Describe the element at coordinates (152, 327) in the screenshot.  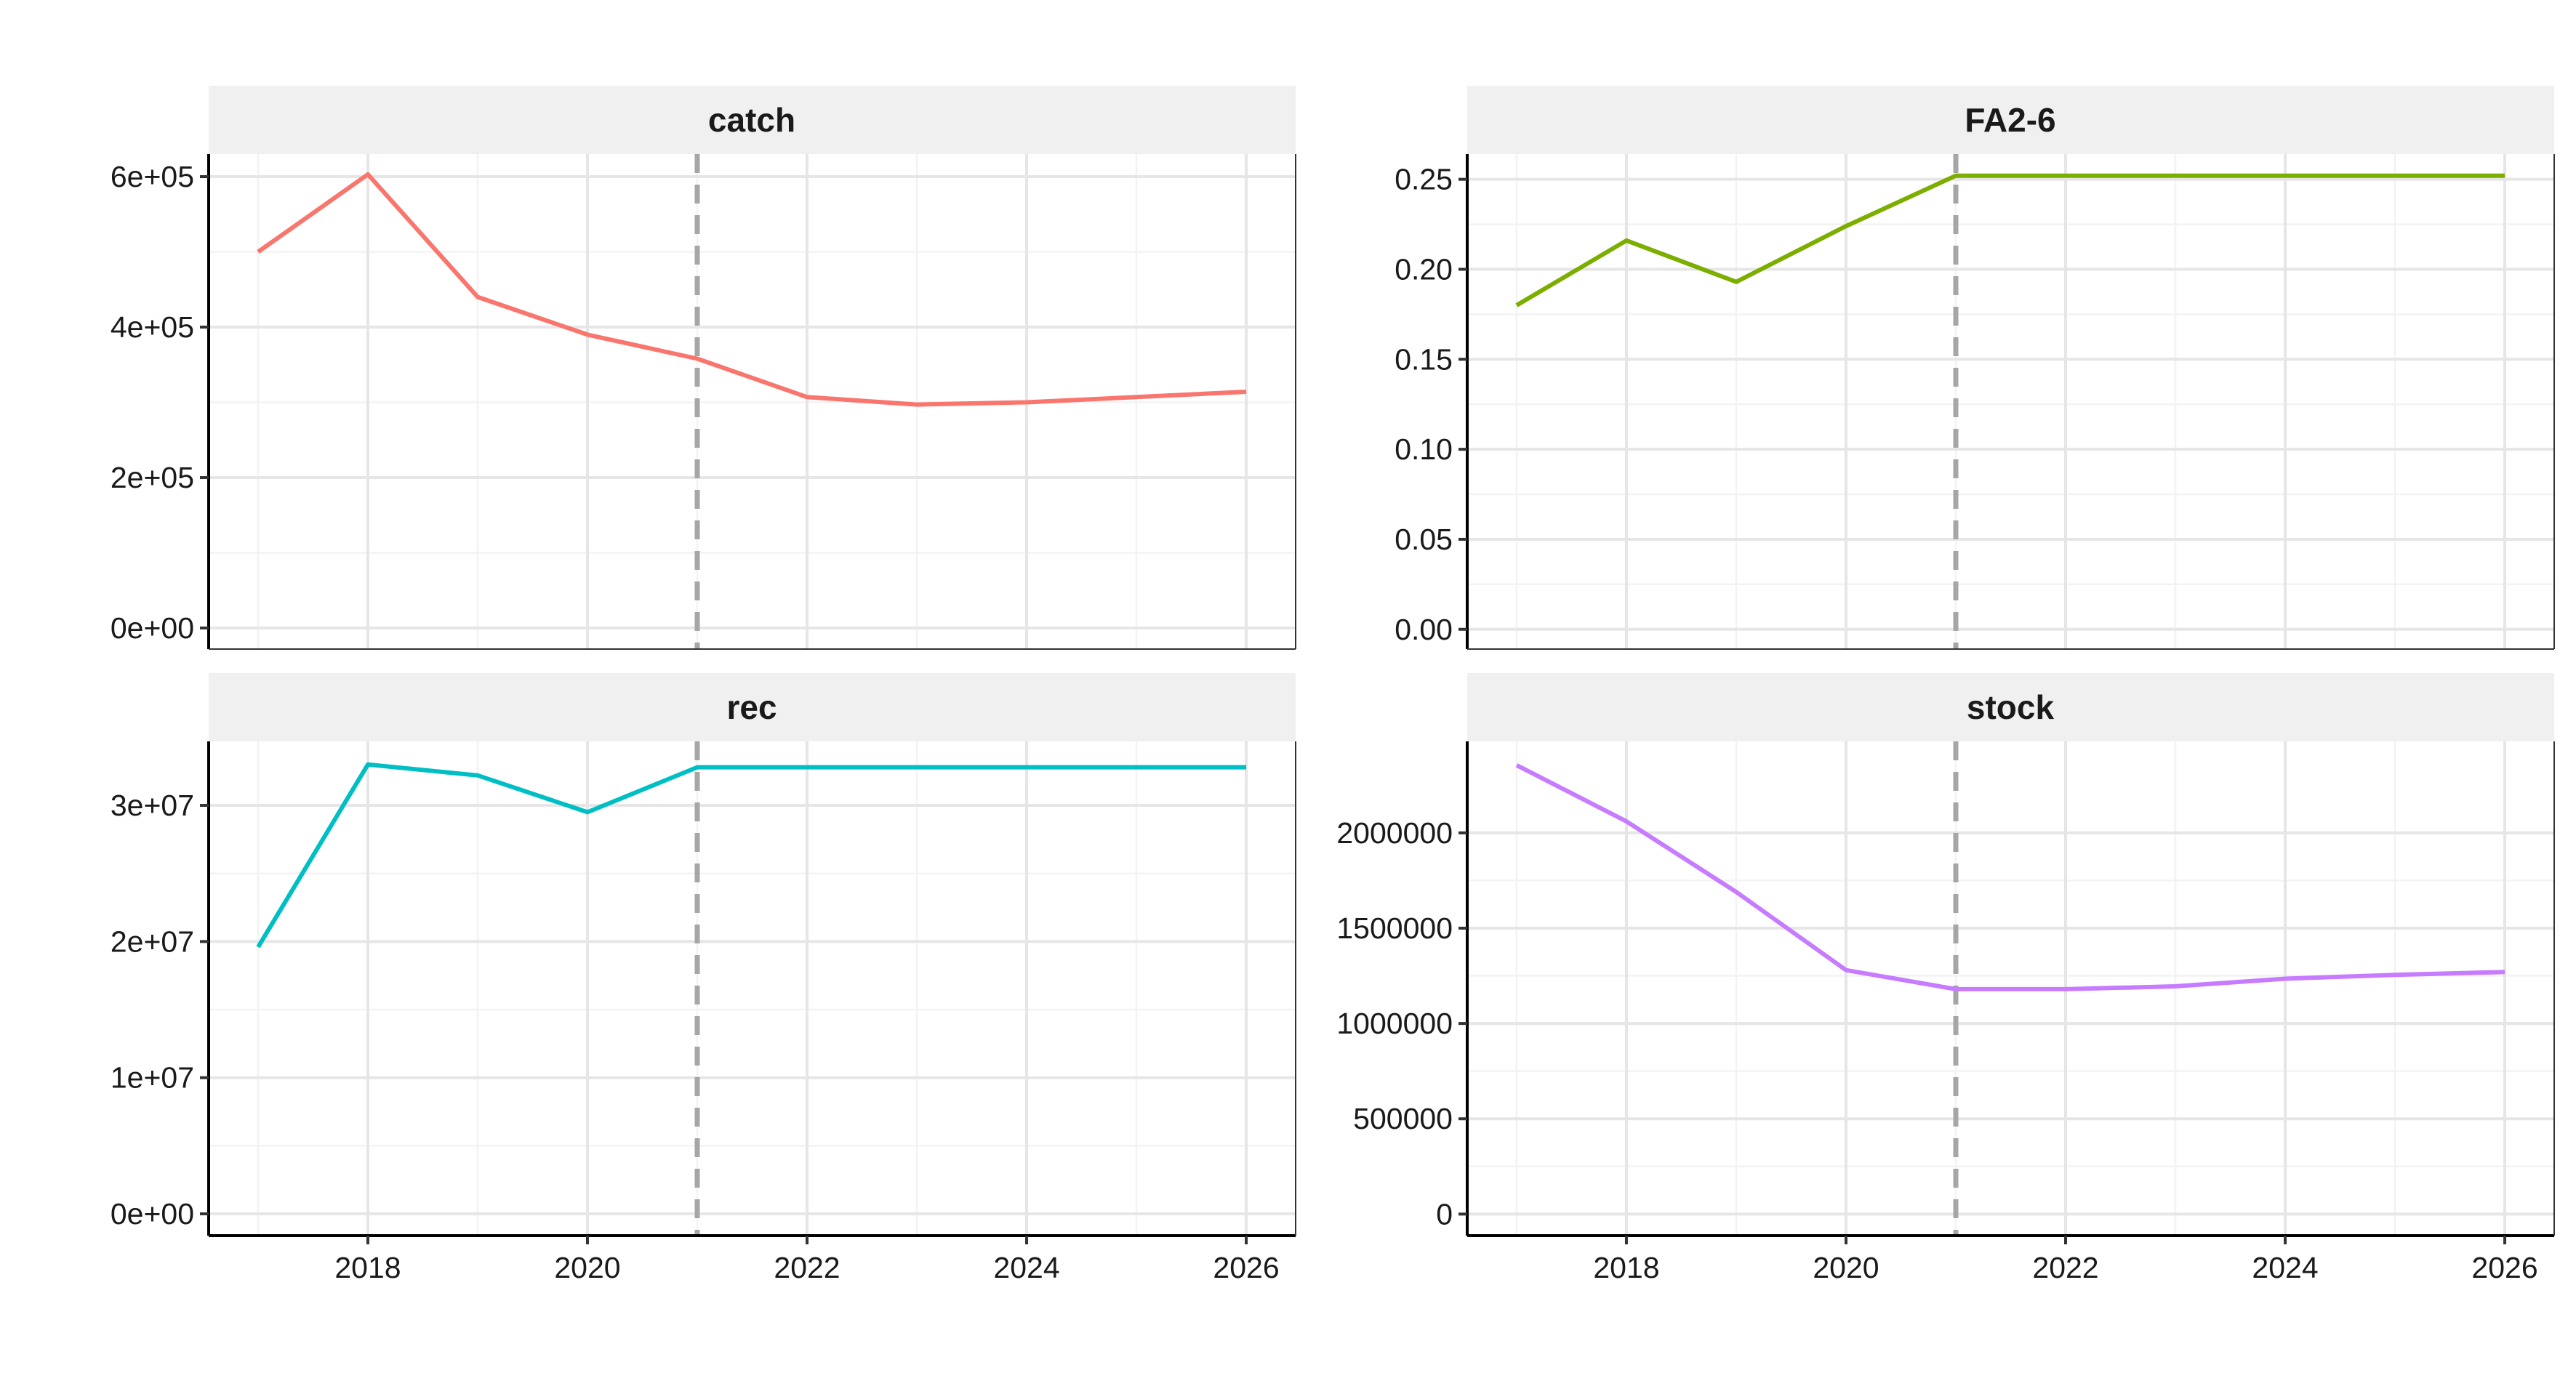
I see `y-tick-label: 4e+05` at that location.